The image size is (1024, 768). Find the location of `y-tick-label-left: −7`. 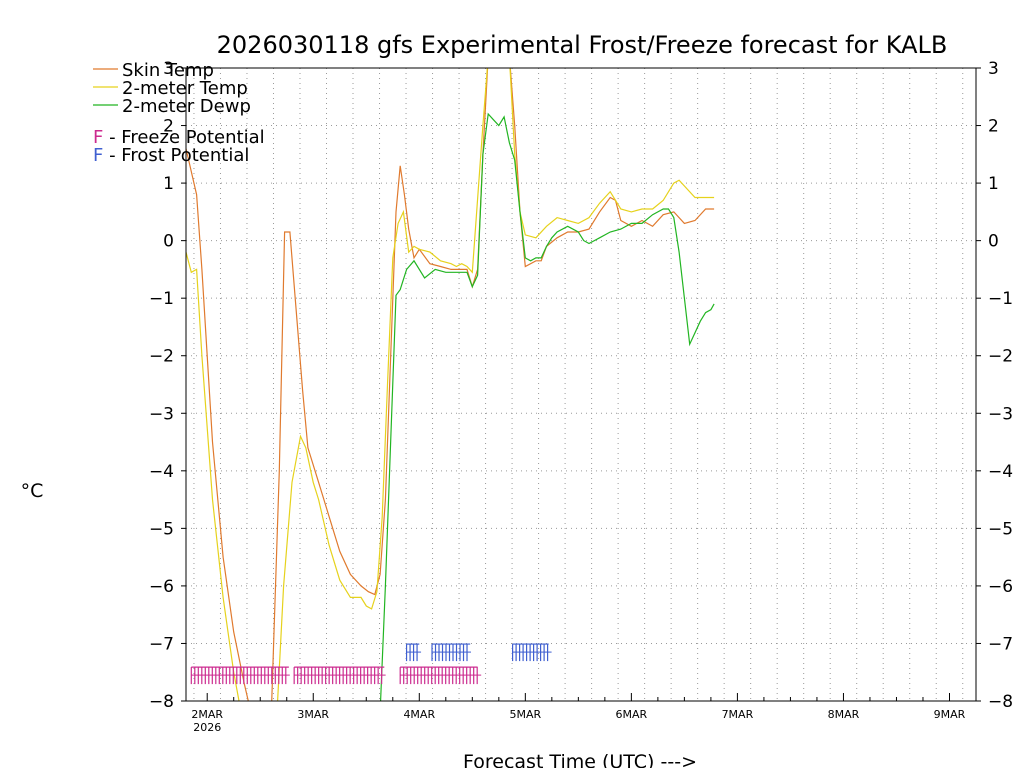

y-tick-label-left: −7 is located at coordinates (161, 644).